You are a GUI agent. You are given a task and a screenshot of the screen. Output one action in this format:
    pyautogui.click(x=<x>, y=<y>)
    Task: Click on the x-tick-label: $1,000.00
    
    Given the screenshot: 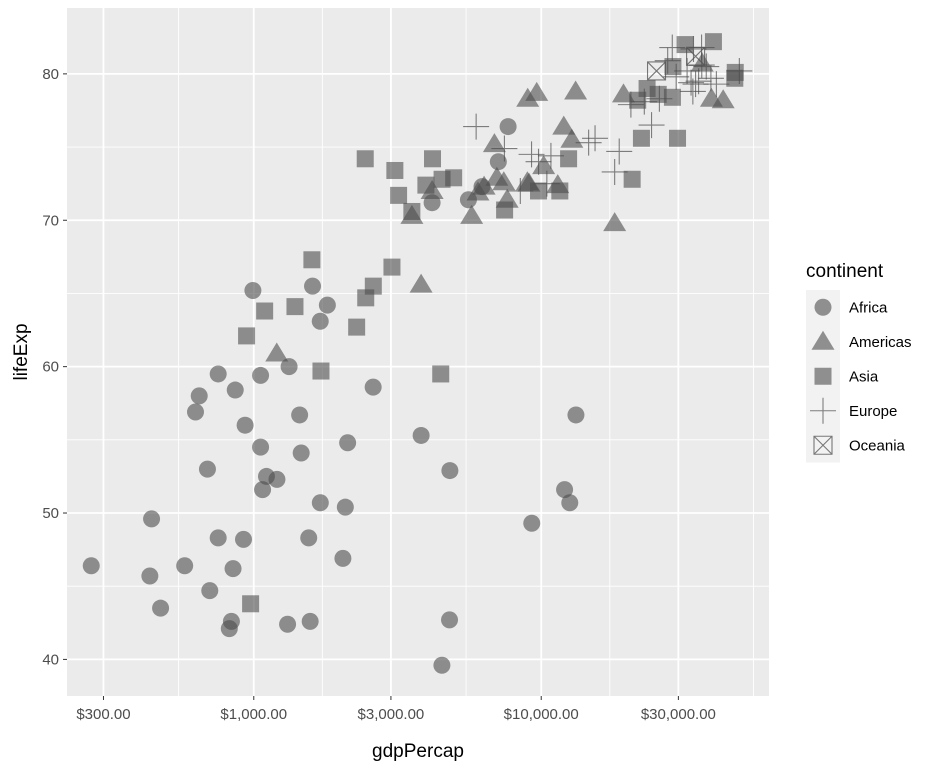 What is the action you would take?
    pyautogui.click(x=253, y=714)
    